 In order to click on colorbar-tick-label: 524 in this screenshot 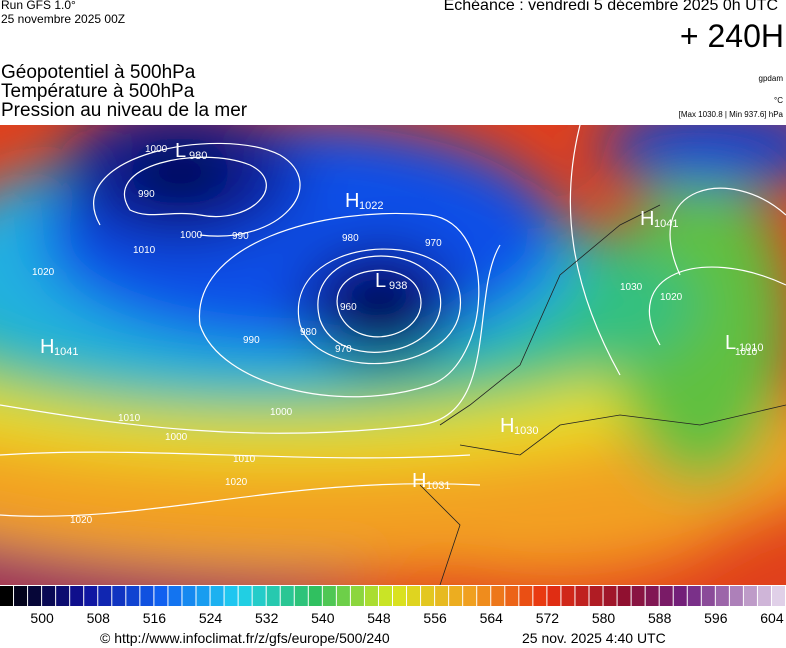, I will do `click(210, 618)`.